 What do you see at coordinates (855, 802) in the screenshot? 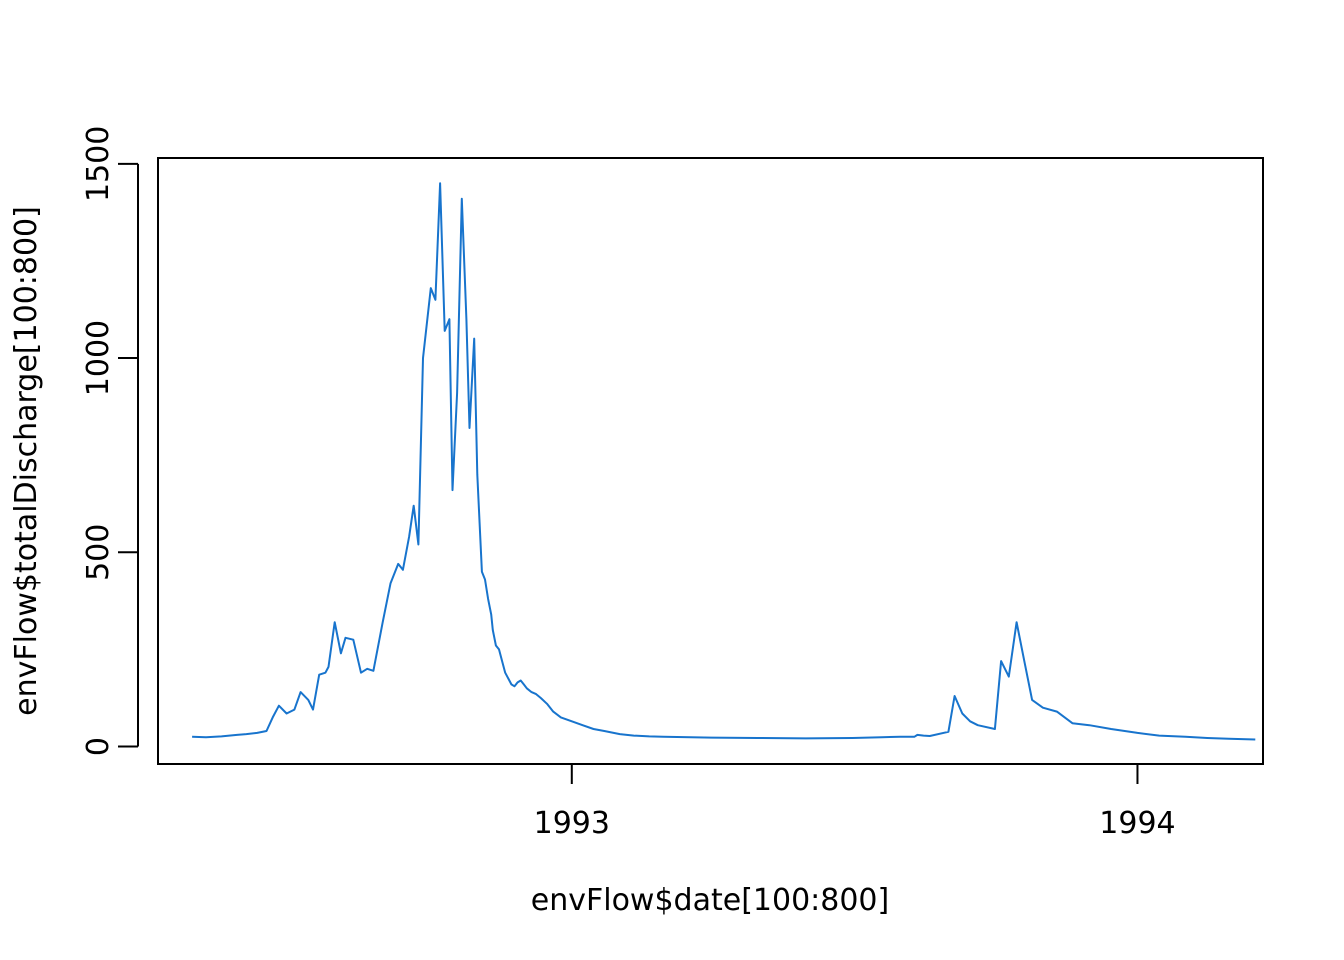
I see `x-axis: 1993 1994` at bounding box center [855, 802].